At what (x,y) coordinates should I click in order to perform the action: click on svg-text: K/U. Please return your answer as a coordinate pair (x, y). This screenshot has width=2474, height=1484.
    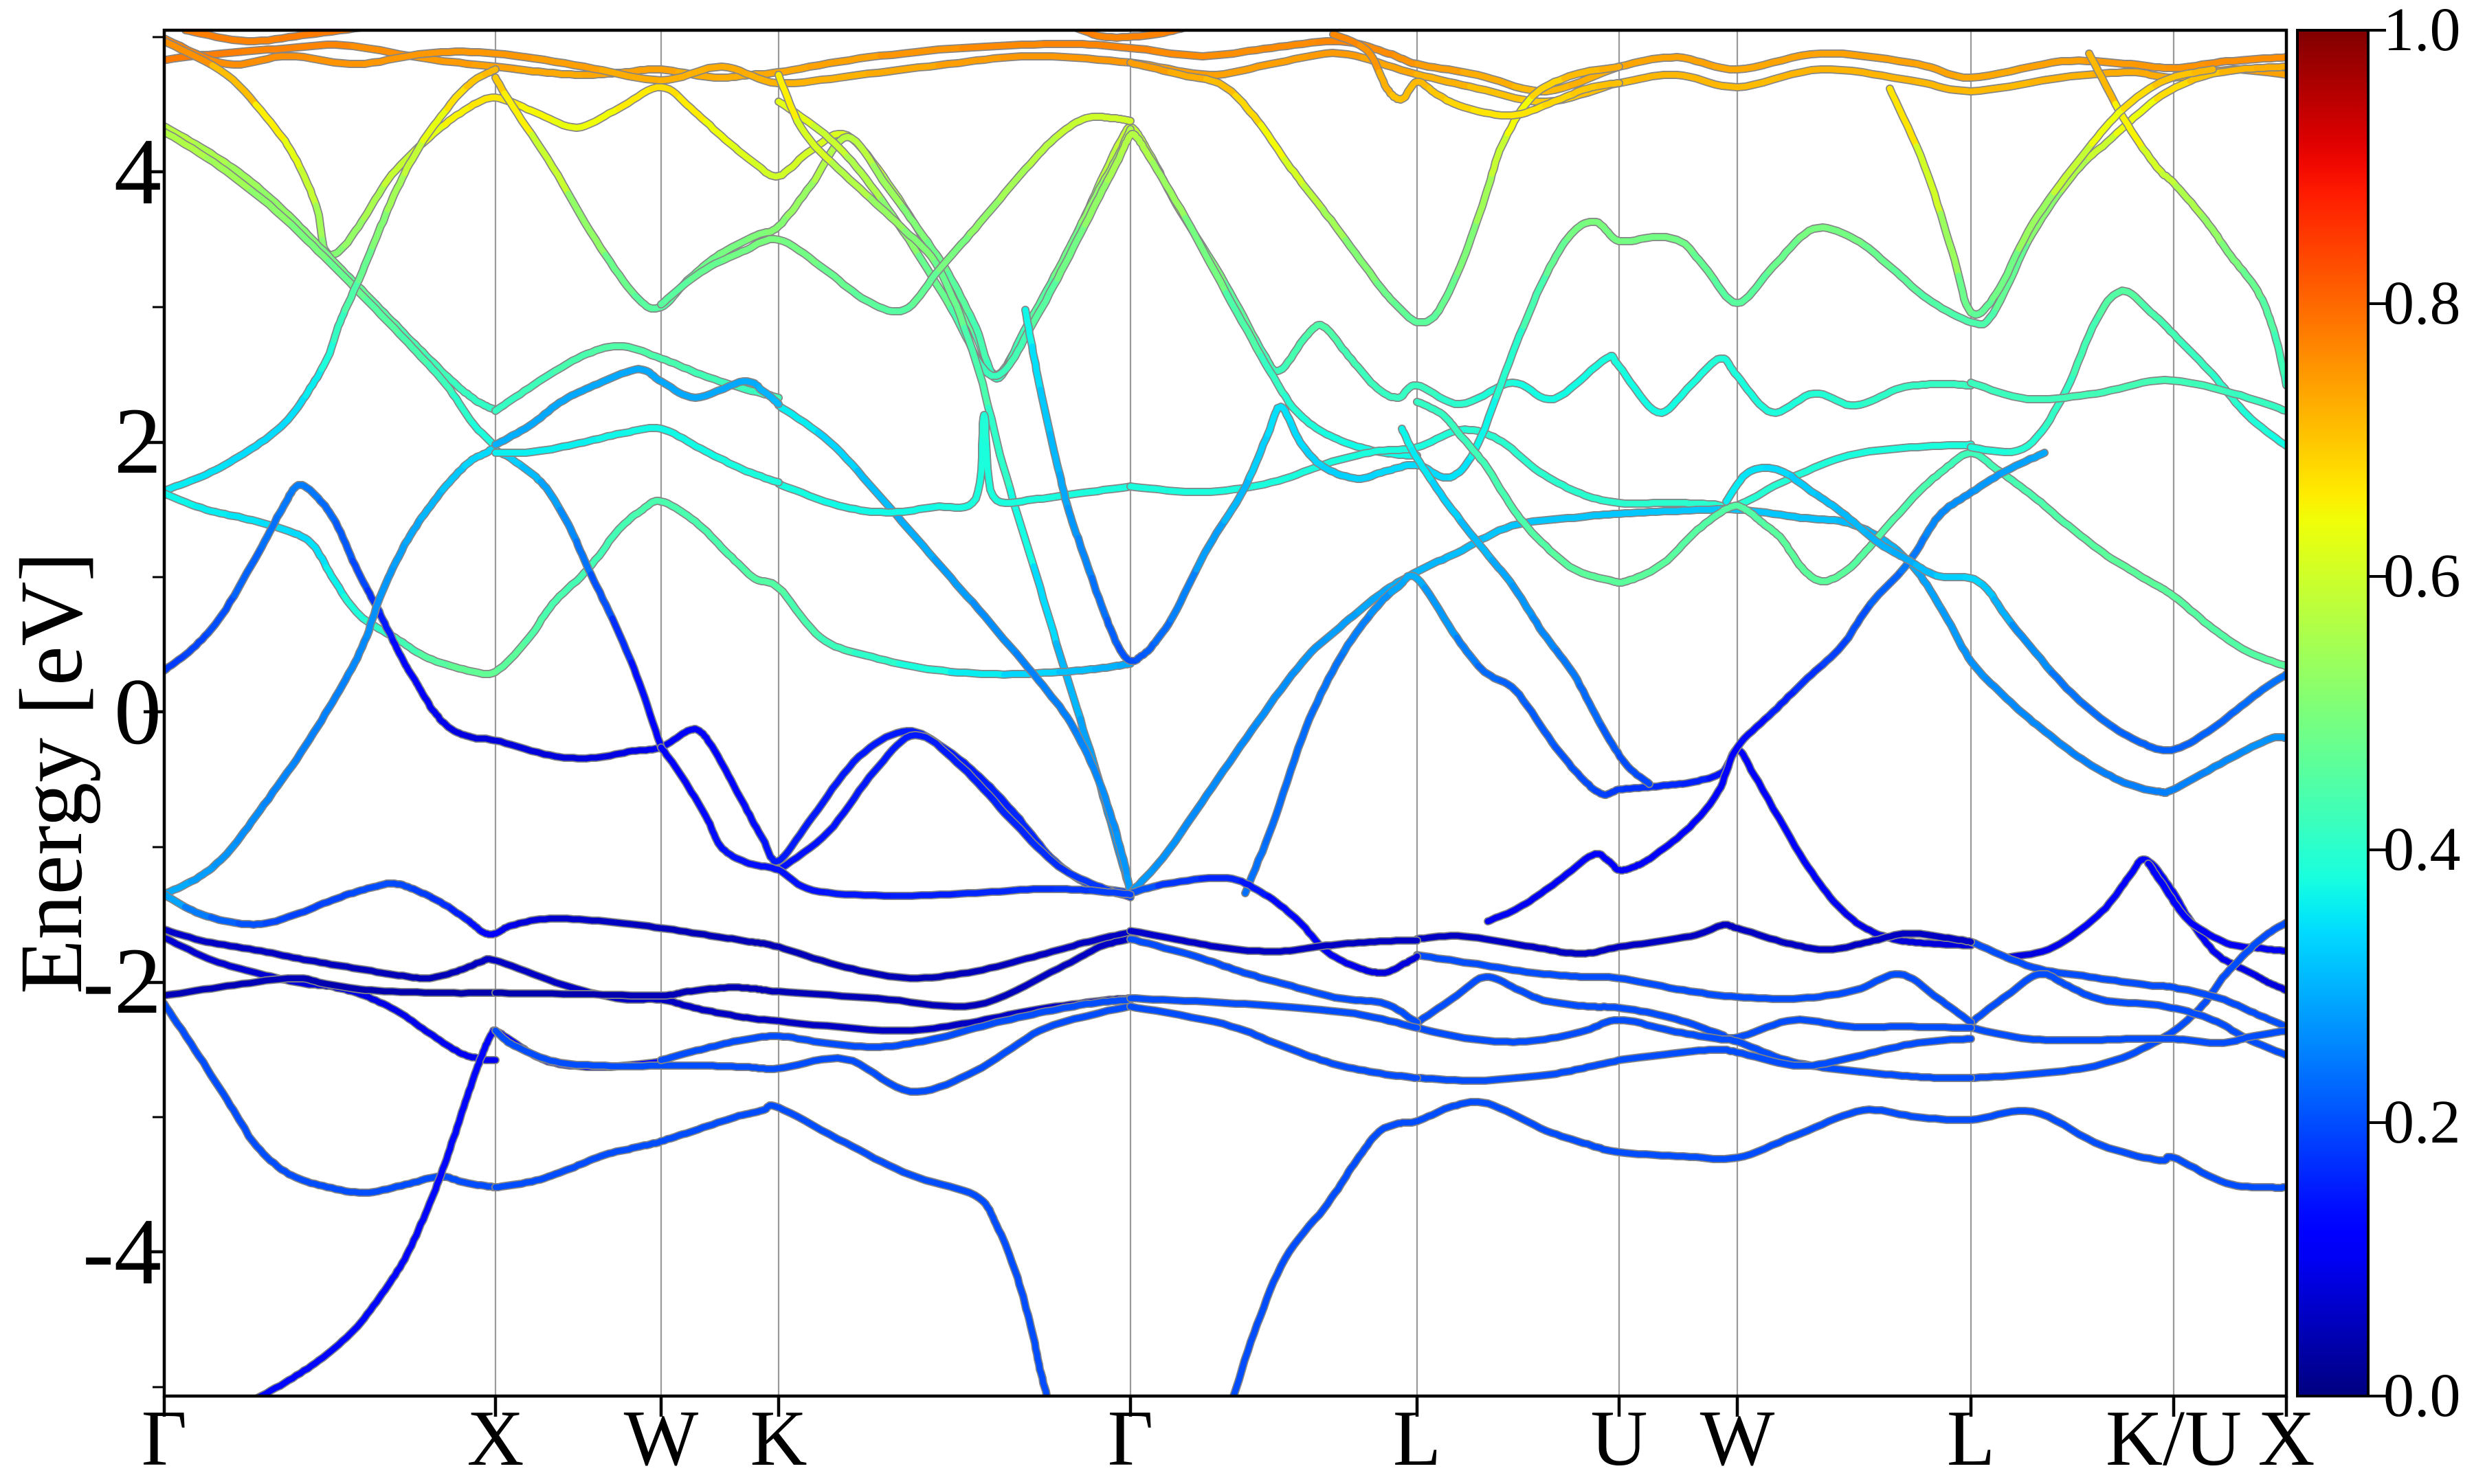
    Looking at the image, I should click on (2174, 1438).